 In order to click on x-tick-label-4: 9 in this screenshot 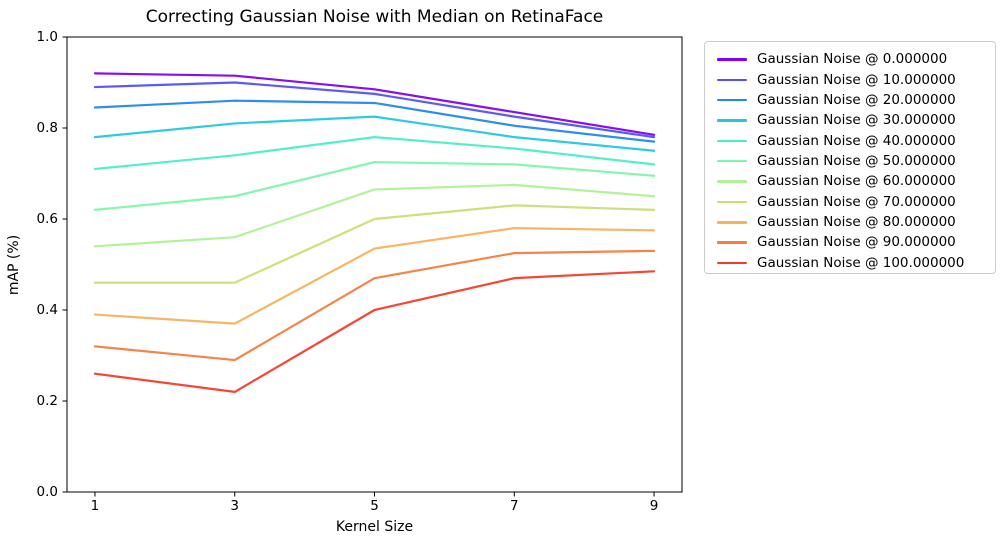, I will do `click(654, 506)`.